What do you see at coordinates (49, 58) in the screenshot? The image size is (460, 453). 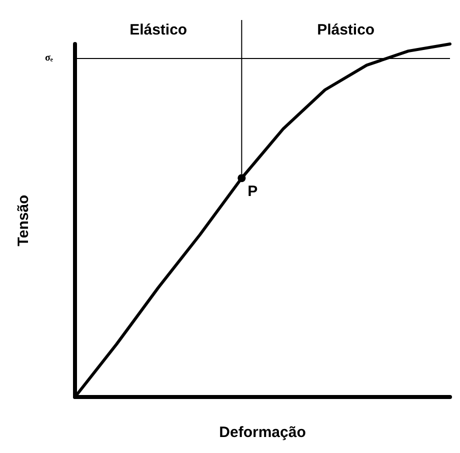 I see `ref-line-label: σₑ` at bounding box center [49, 58].